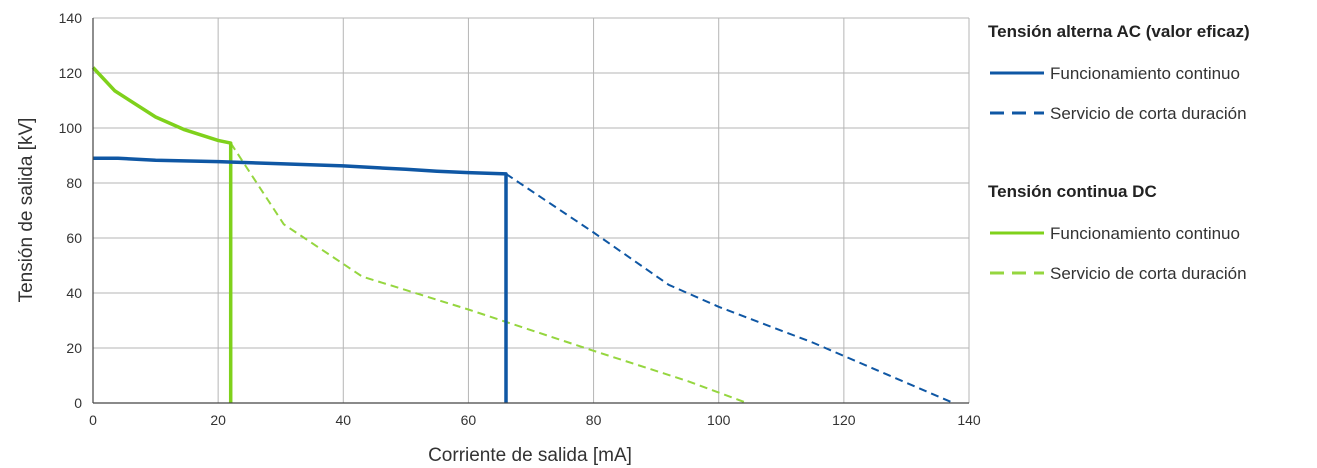 The image size is (1317, 468). What do you see at coordinates (1145, 73) in the screenshot?
I see `legend-label-ac-continuous: Funcionamiento continuo` at bounding box center [1145, 73].